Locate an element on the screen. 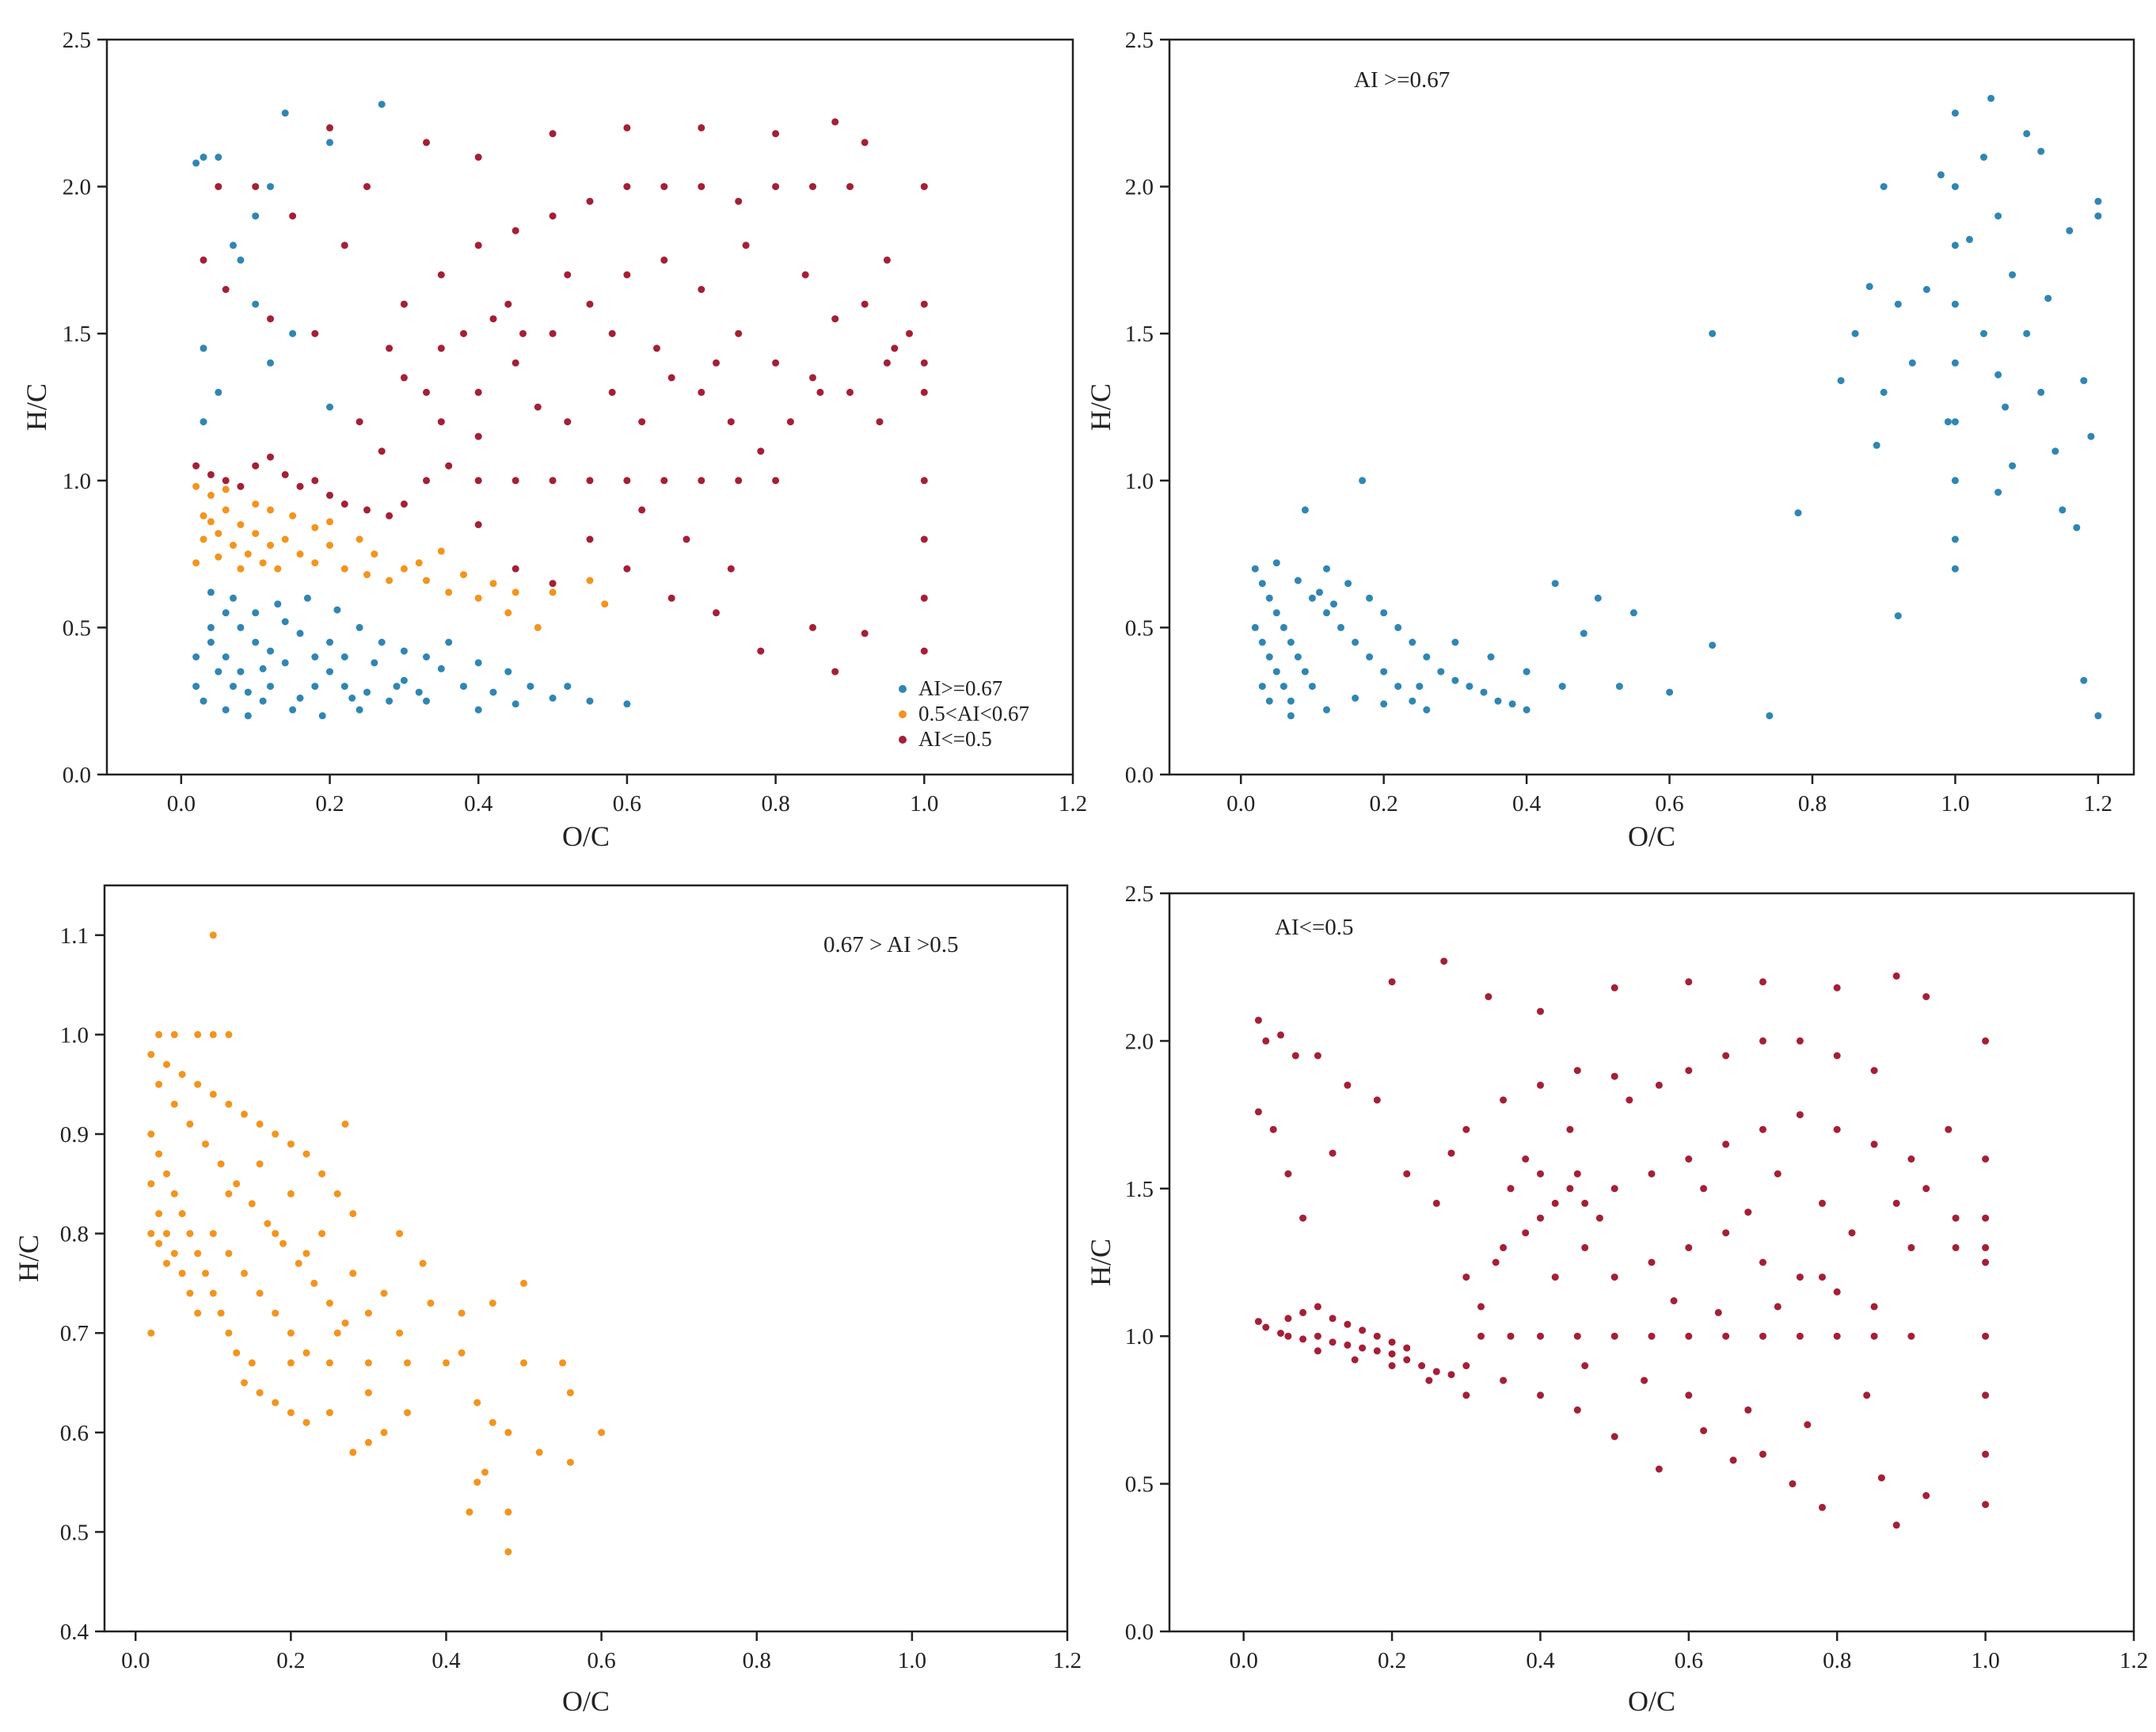 The image size is (2156, 1732). y-tick-label: 0.8 is located at coordinates (74, 1235).